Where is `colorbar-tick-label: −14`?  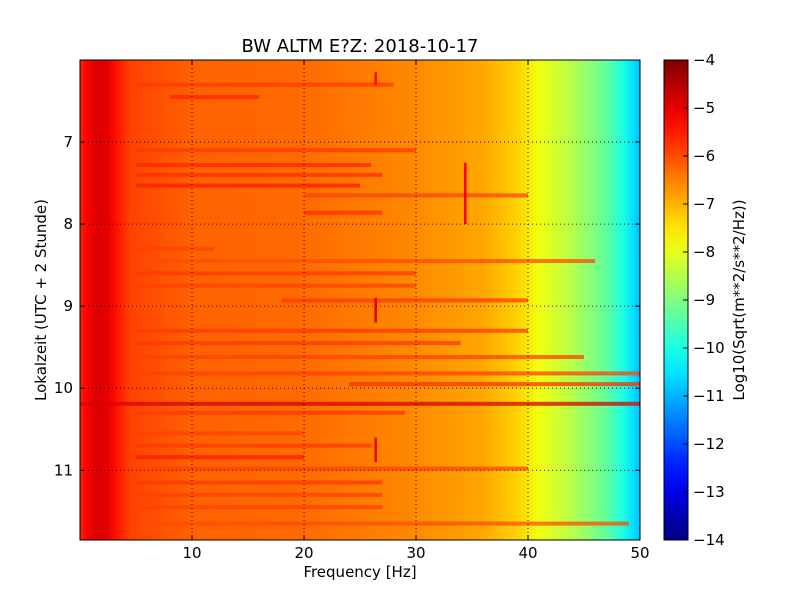
colorbar-tick-label: −14 is located at coordinates (709, 540).